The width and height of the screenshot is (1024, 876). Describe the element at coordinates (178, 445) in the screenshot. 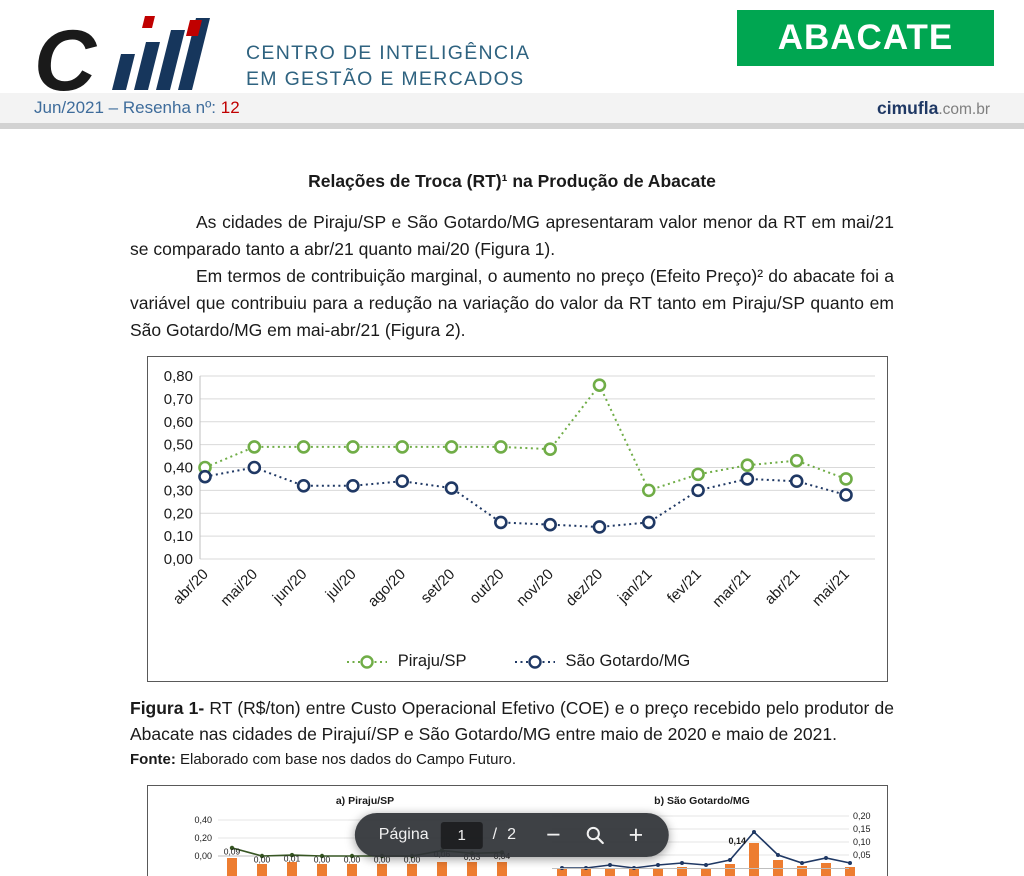

I see `svg-text: 0,50` at that location.